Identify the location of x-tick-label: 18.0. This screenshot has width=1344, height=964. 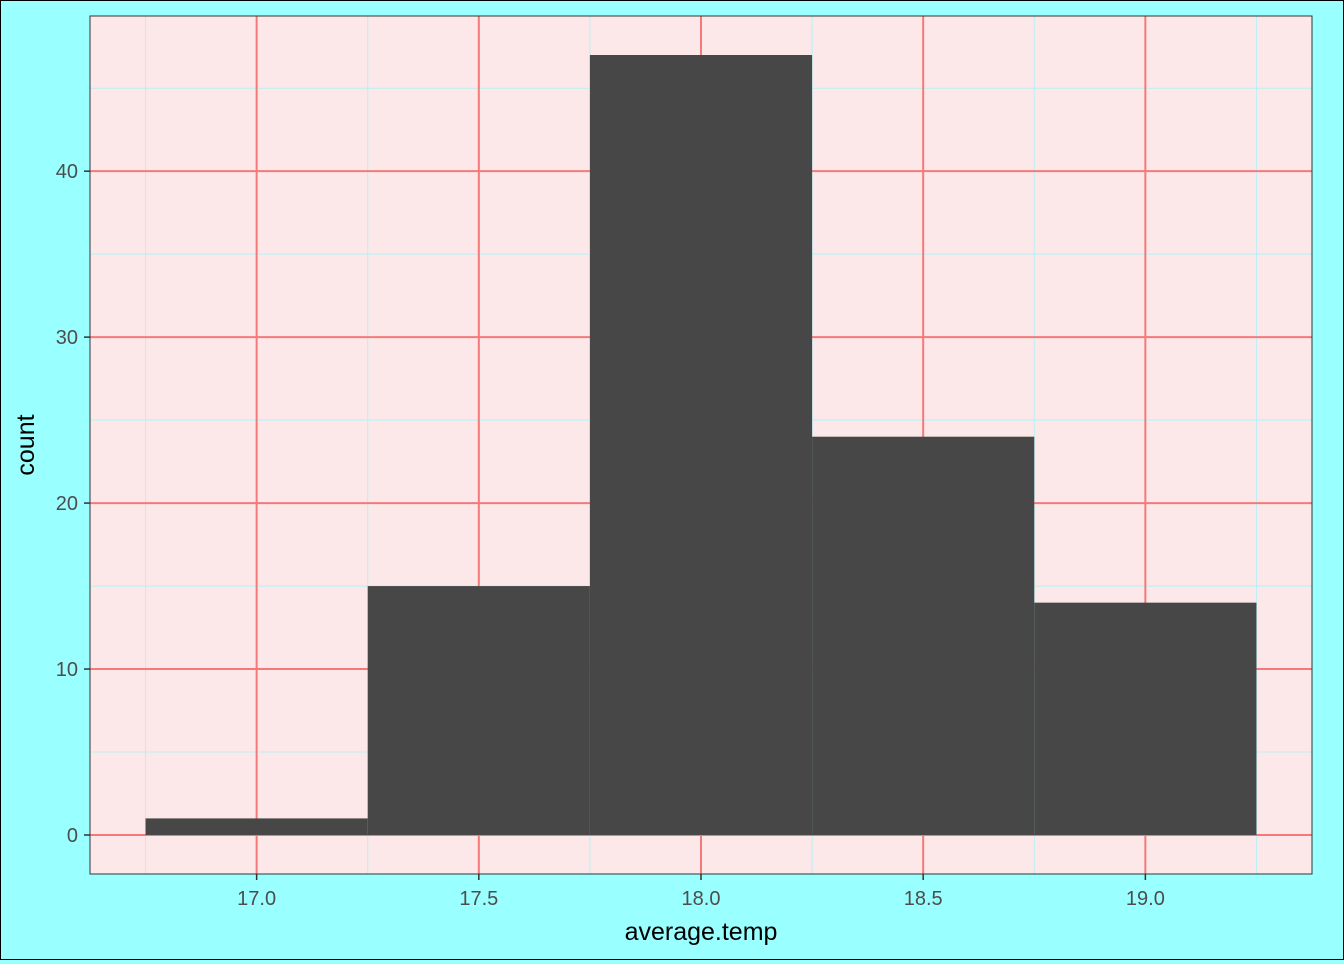
(701, 899).